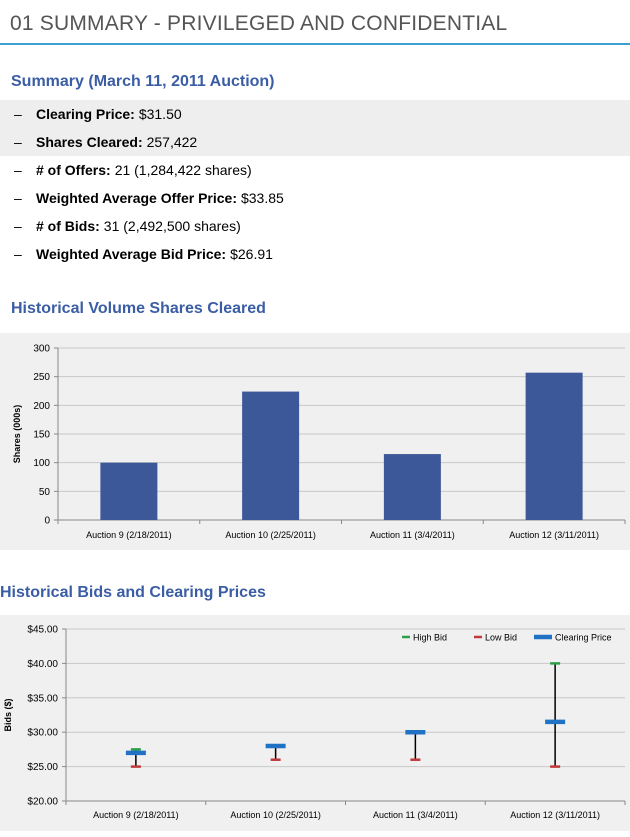 This screenshot has height=837, width=630. I want to click on y-tick-label: 50, so click(45, 492).